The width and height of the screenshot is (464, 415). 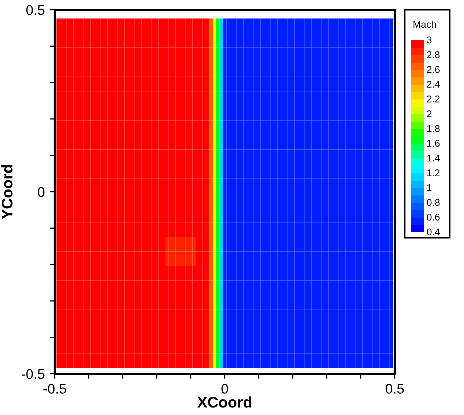 What do you see at coordinates (225, 389) in the screenshot?
I see `x-tick-label: 0` at bounding box center [225, 389].